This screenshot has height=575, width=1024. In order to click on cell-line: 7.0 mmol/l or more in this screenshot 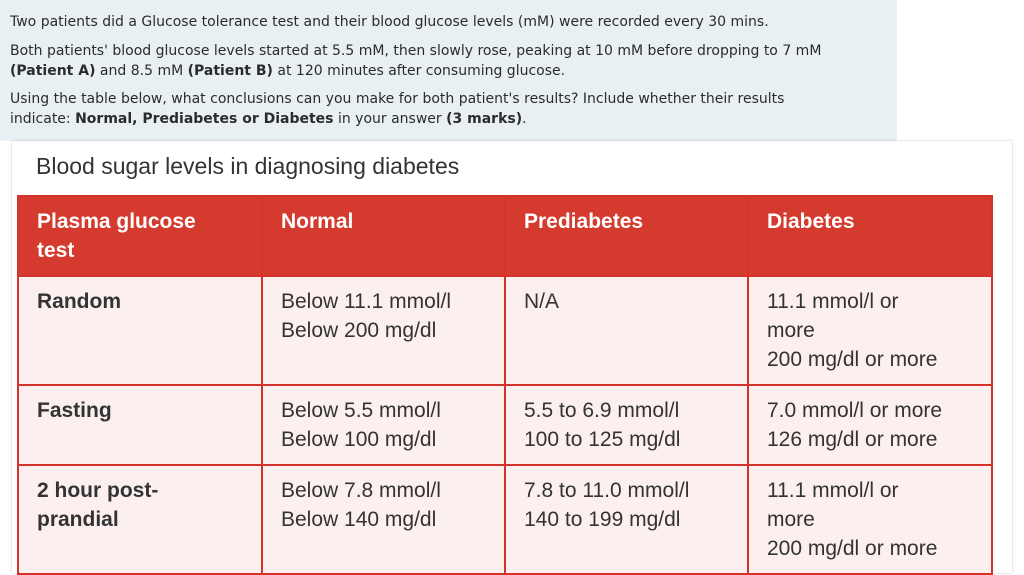, I will do `click(855, 410)`.